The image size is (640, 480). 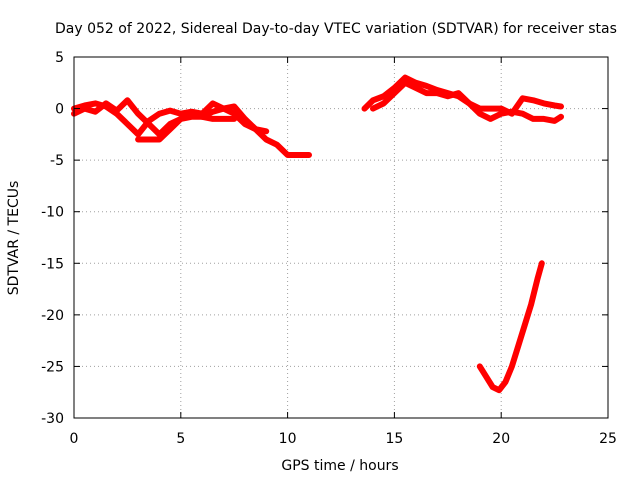 I want to click on x-tick-label: 20, so click(x=501, y=439).